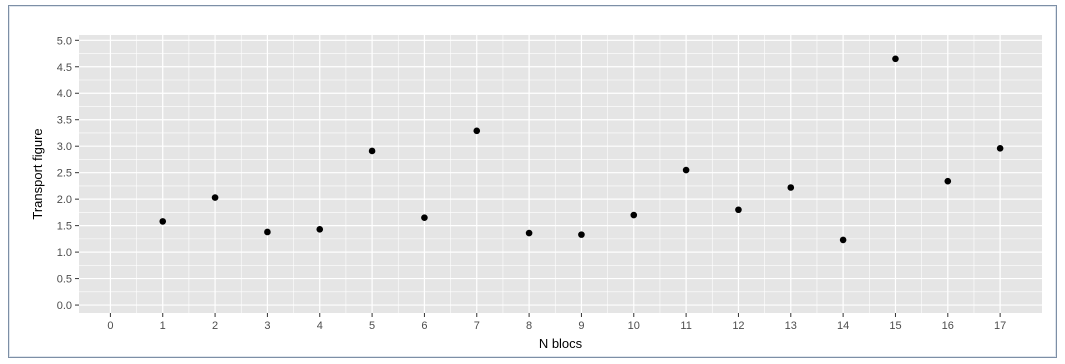 Image resolution: width=1065 pixels, height=364 pixels. I want to click on y-axis: 0.0 0.5 1.0 1.5 2.0 2.5 3.0 3.5 4.0 4.5 5.0, so click(68, 173).